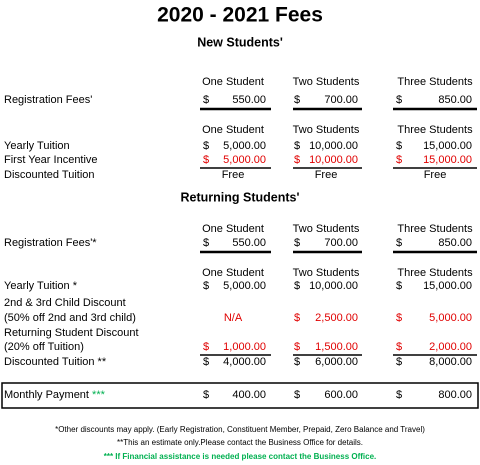 Image resolution: width=480 pixels, height=465 pixels. I want to click on row-label-text: Yearly Tuition, so click(37, 146).